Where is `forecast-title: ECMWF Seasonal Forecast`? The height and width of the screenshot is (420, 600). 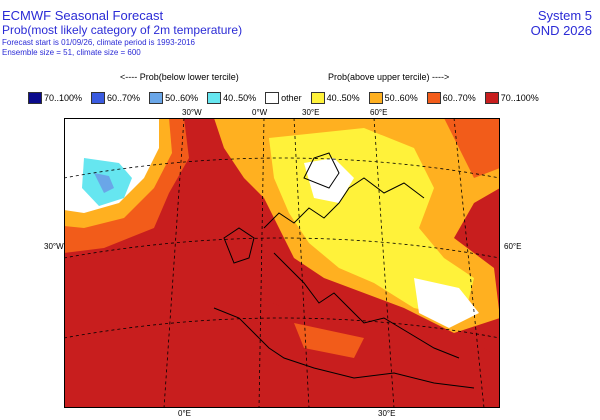 forecast-title: ECMWF Seasonal Forecast is located at coordinates (83, 15).